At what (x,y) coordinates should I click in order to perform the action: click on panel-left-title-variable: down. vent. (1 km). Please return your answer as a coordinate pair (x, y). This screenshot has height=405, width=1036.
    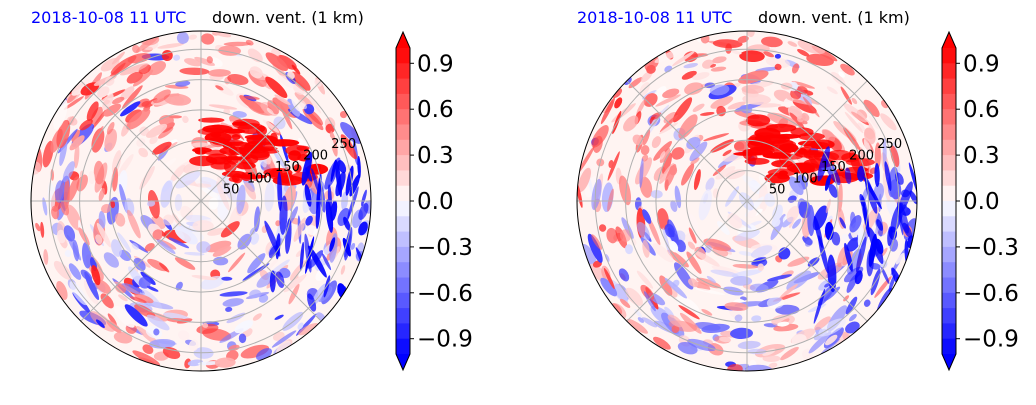
    Looking at the image, I should click on (288, 17).